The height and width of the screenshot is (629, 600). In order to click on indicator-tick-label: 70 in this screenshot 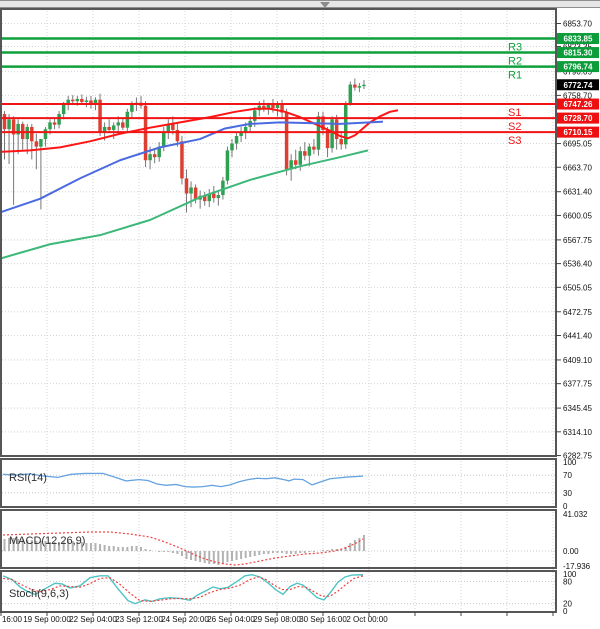, I will do `click(567, 475)`.